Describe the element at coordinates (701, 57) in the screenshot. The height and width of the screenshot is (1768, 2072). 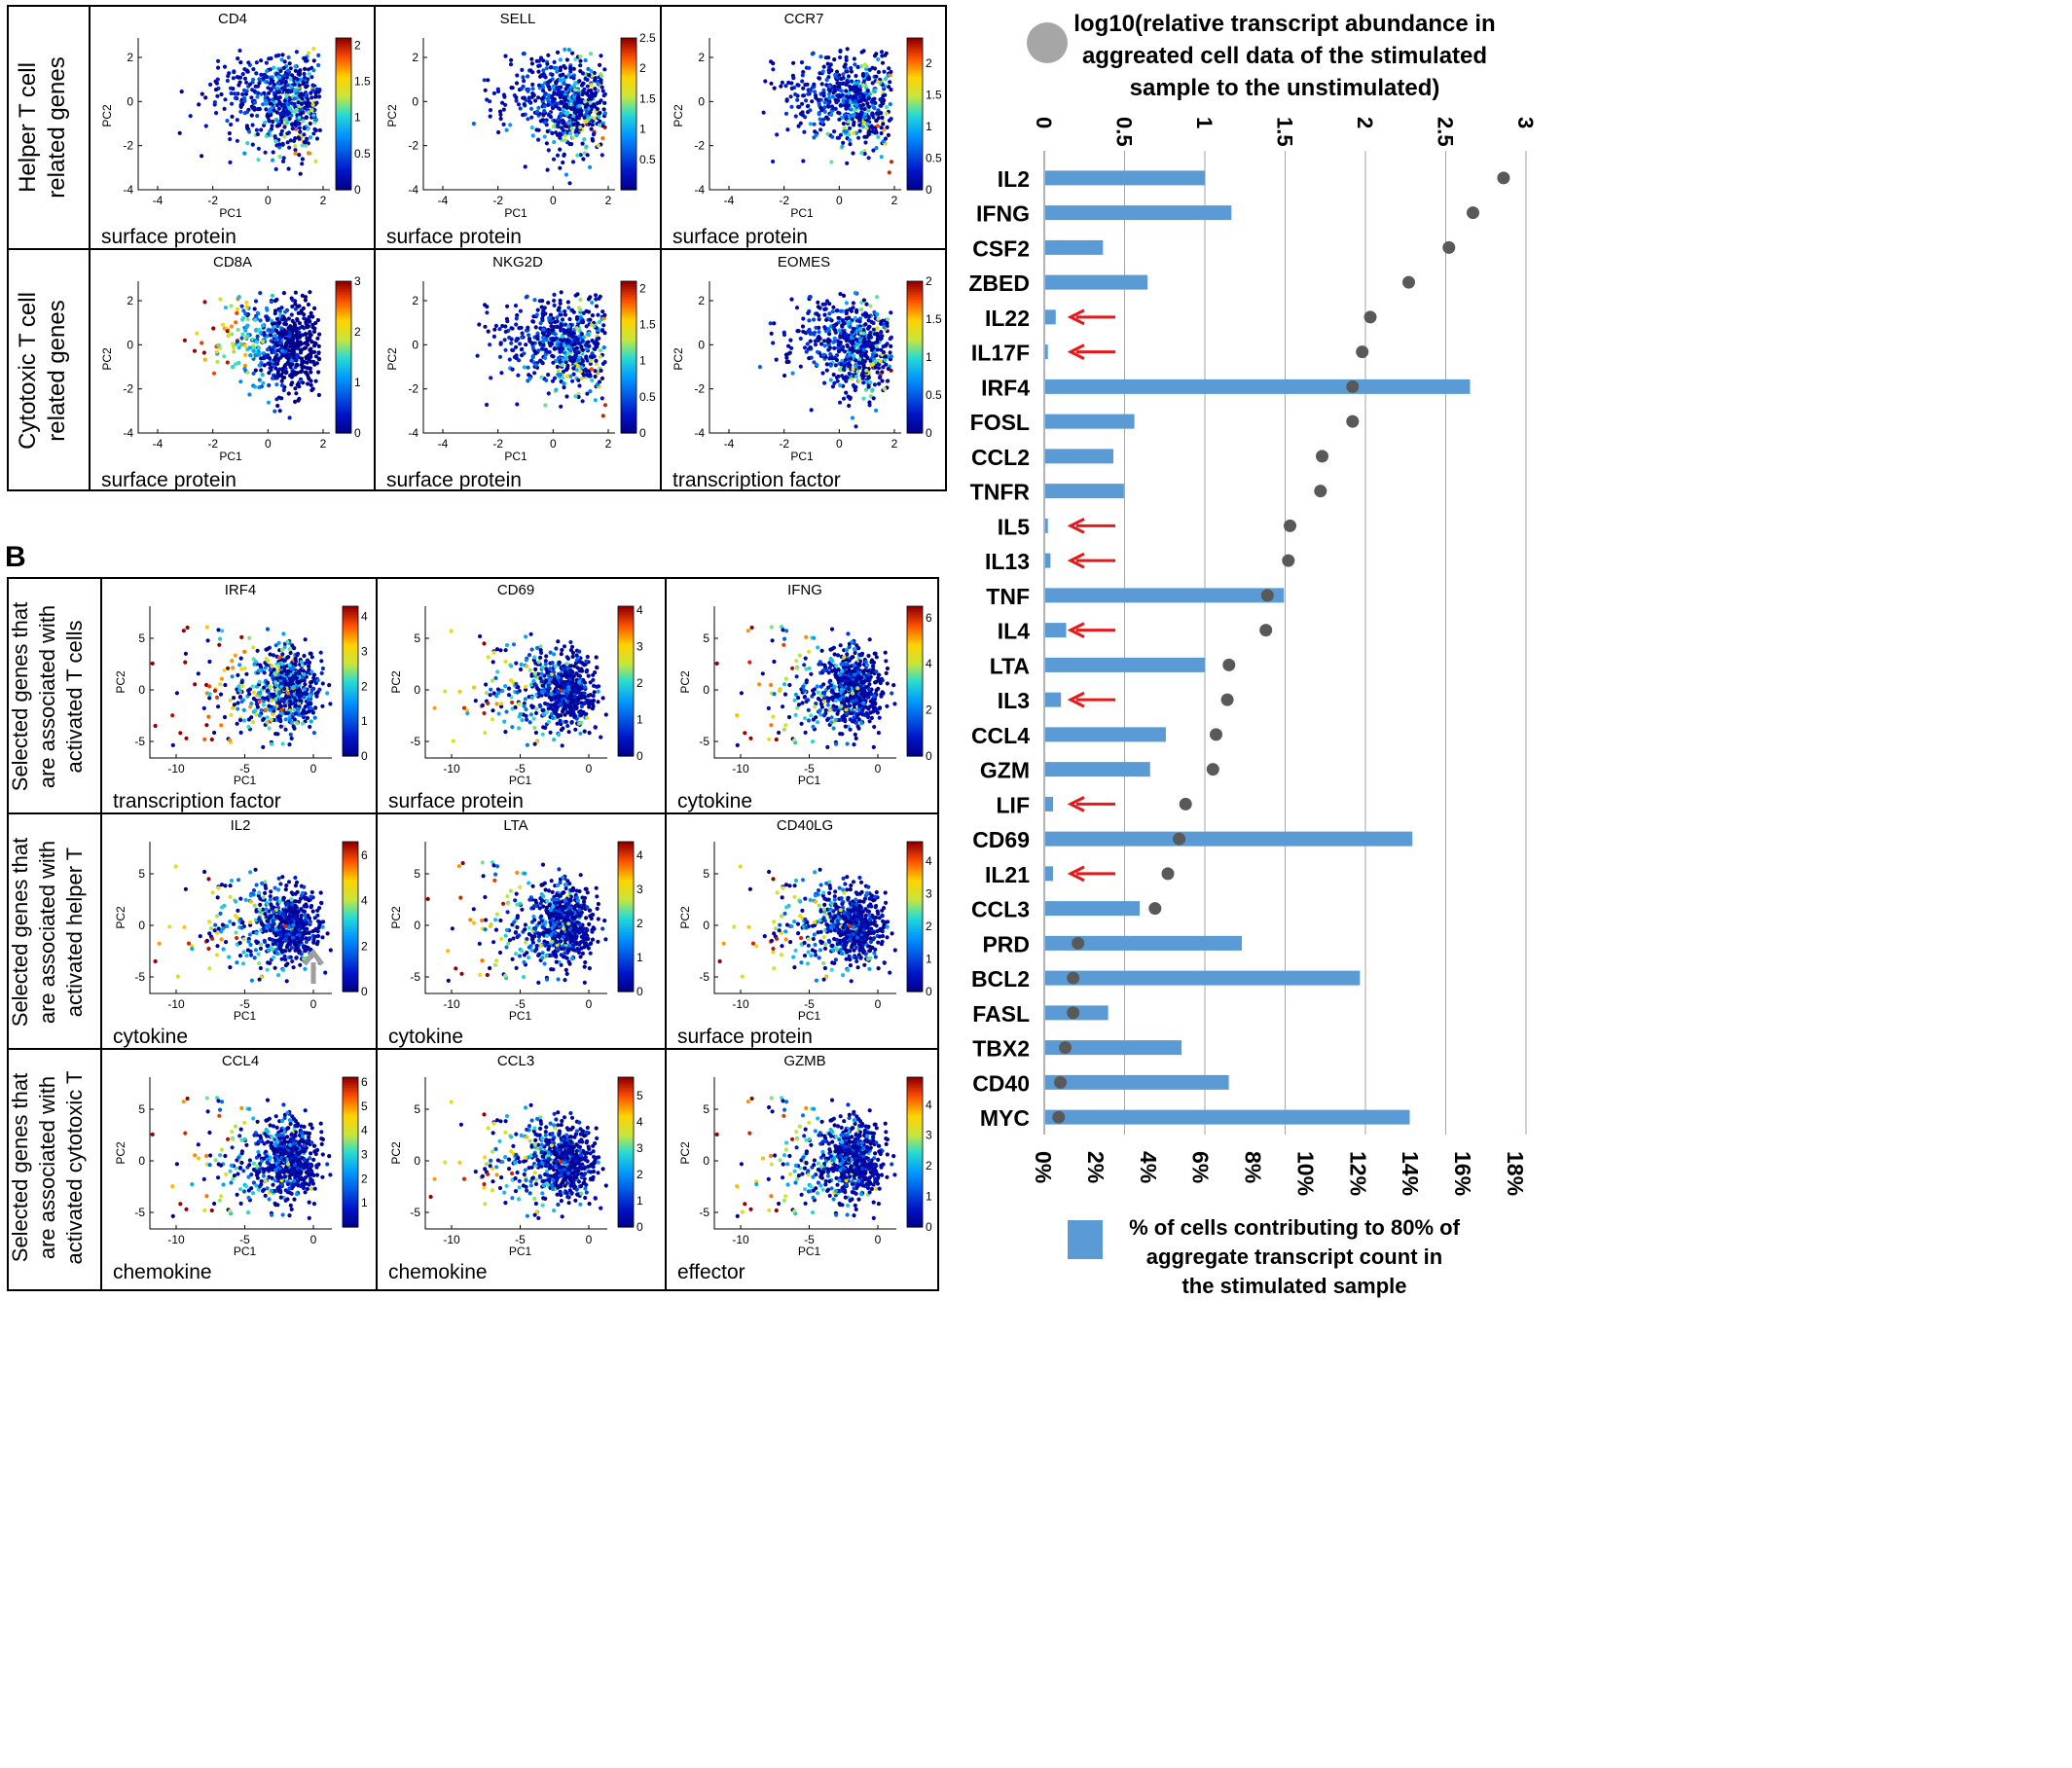
I see `y-tick-label: 2` at that location.